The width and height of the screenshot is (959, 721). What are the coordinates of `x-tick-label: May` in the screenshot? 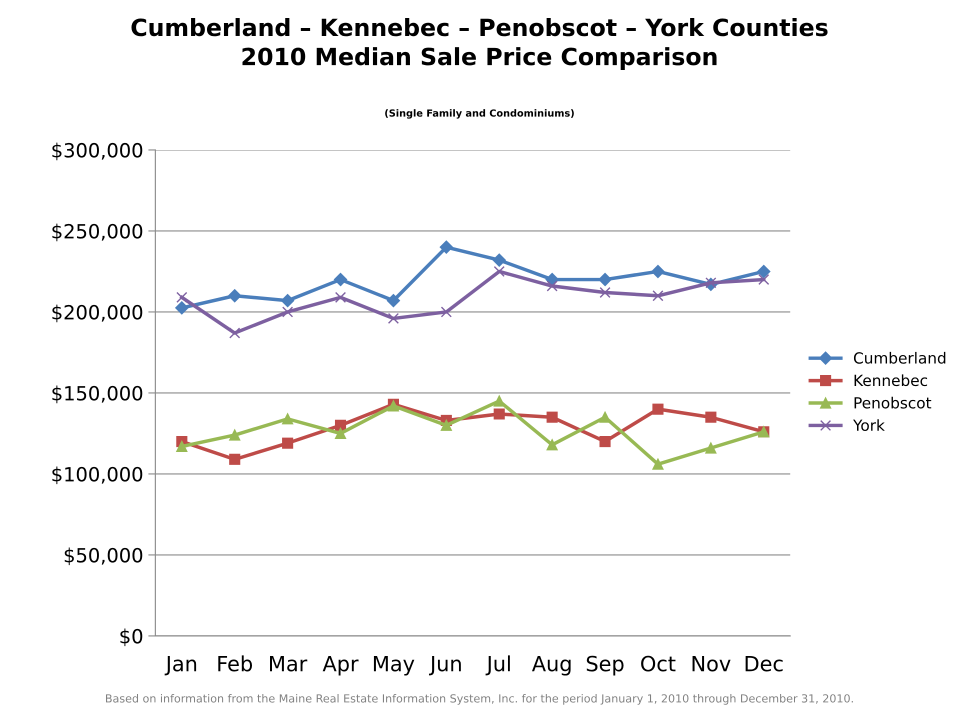 It's located at (394, 666).